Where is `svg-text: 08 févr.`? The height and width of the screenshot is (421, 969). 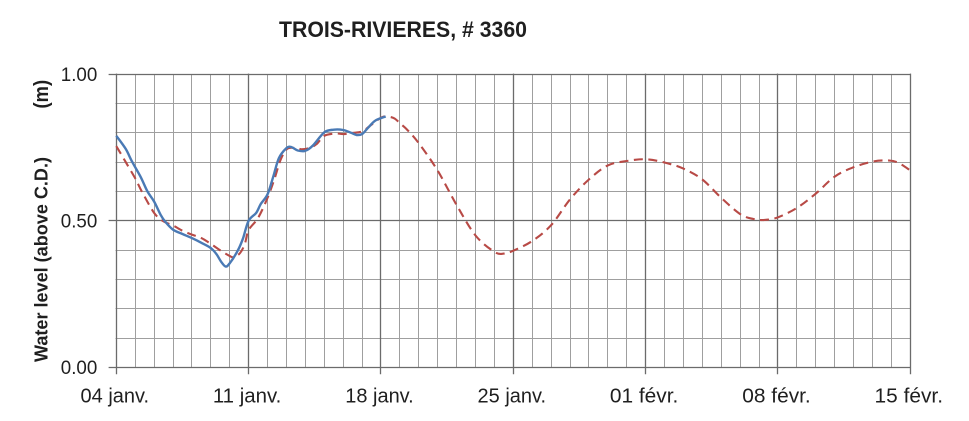
svg-text: 08 févr. is located at coordinates (776, 396).